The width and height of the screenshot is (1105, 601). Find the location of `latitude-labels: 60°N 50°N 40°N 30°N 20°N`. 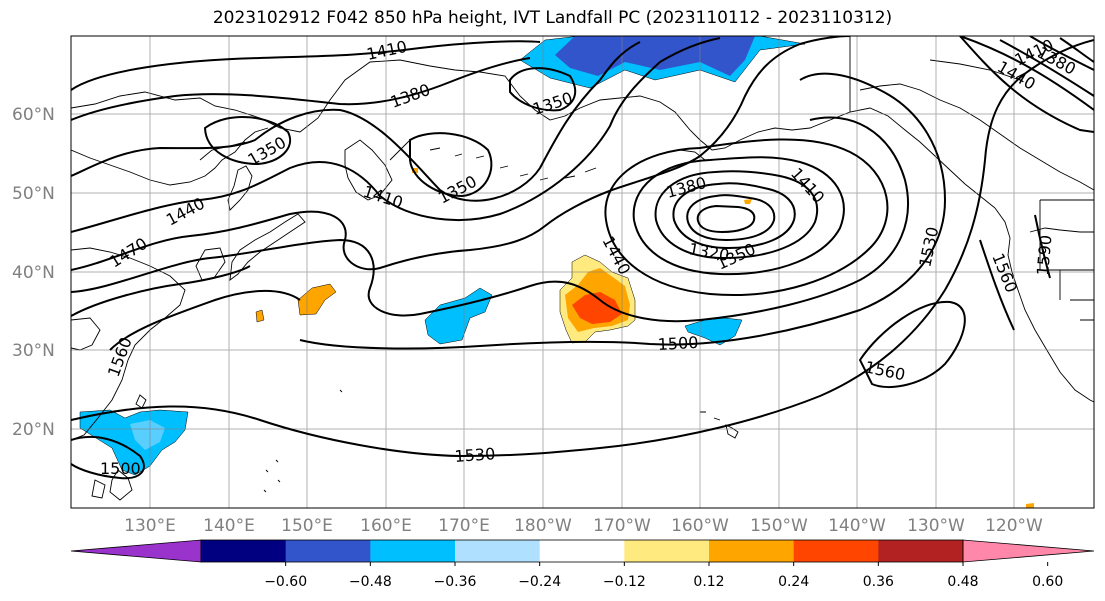

latitude-labels: 60°N 50°N 40°N 30°N 20°N is located at coordinates (33, 272).